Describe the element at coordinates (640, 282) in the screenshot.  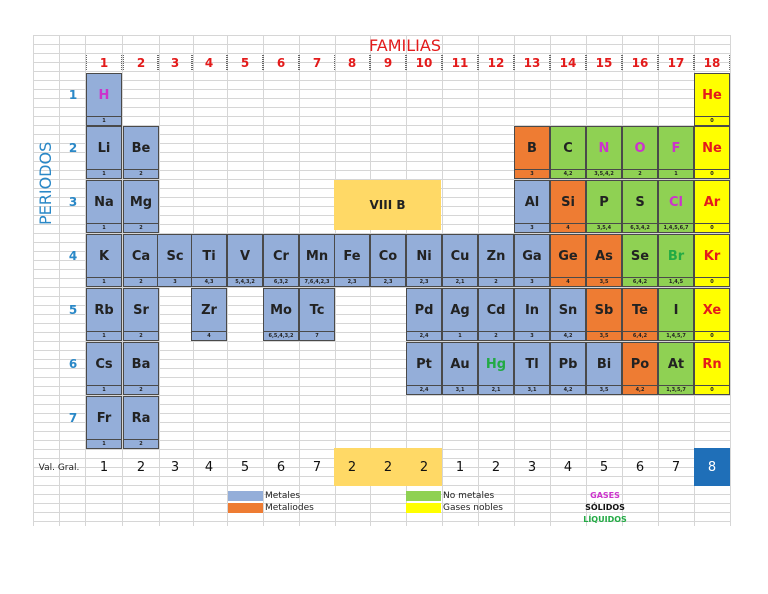
I see `valence-se: 6,4,2` at that location.